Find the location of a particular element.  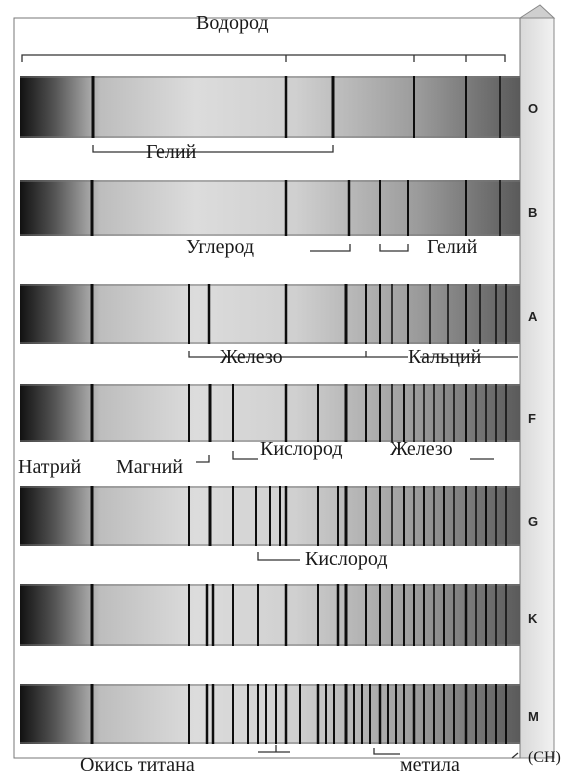

spectrum-band-b is located at coordinates (270, 208).